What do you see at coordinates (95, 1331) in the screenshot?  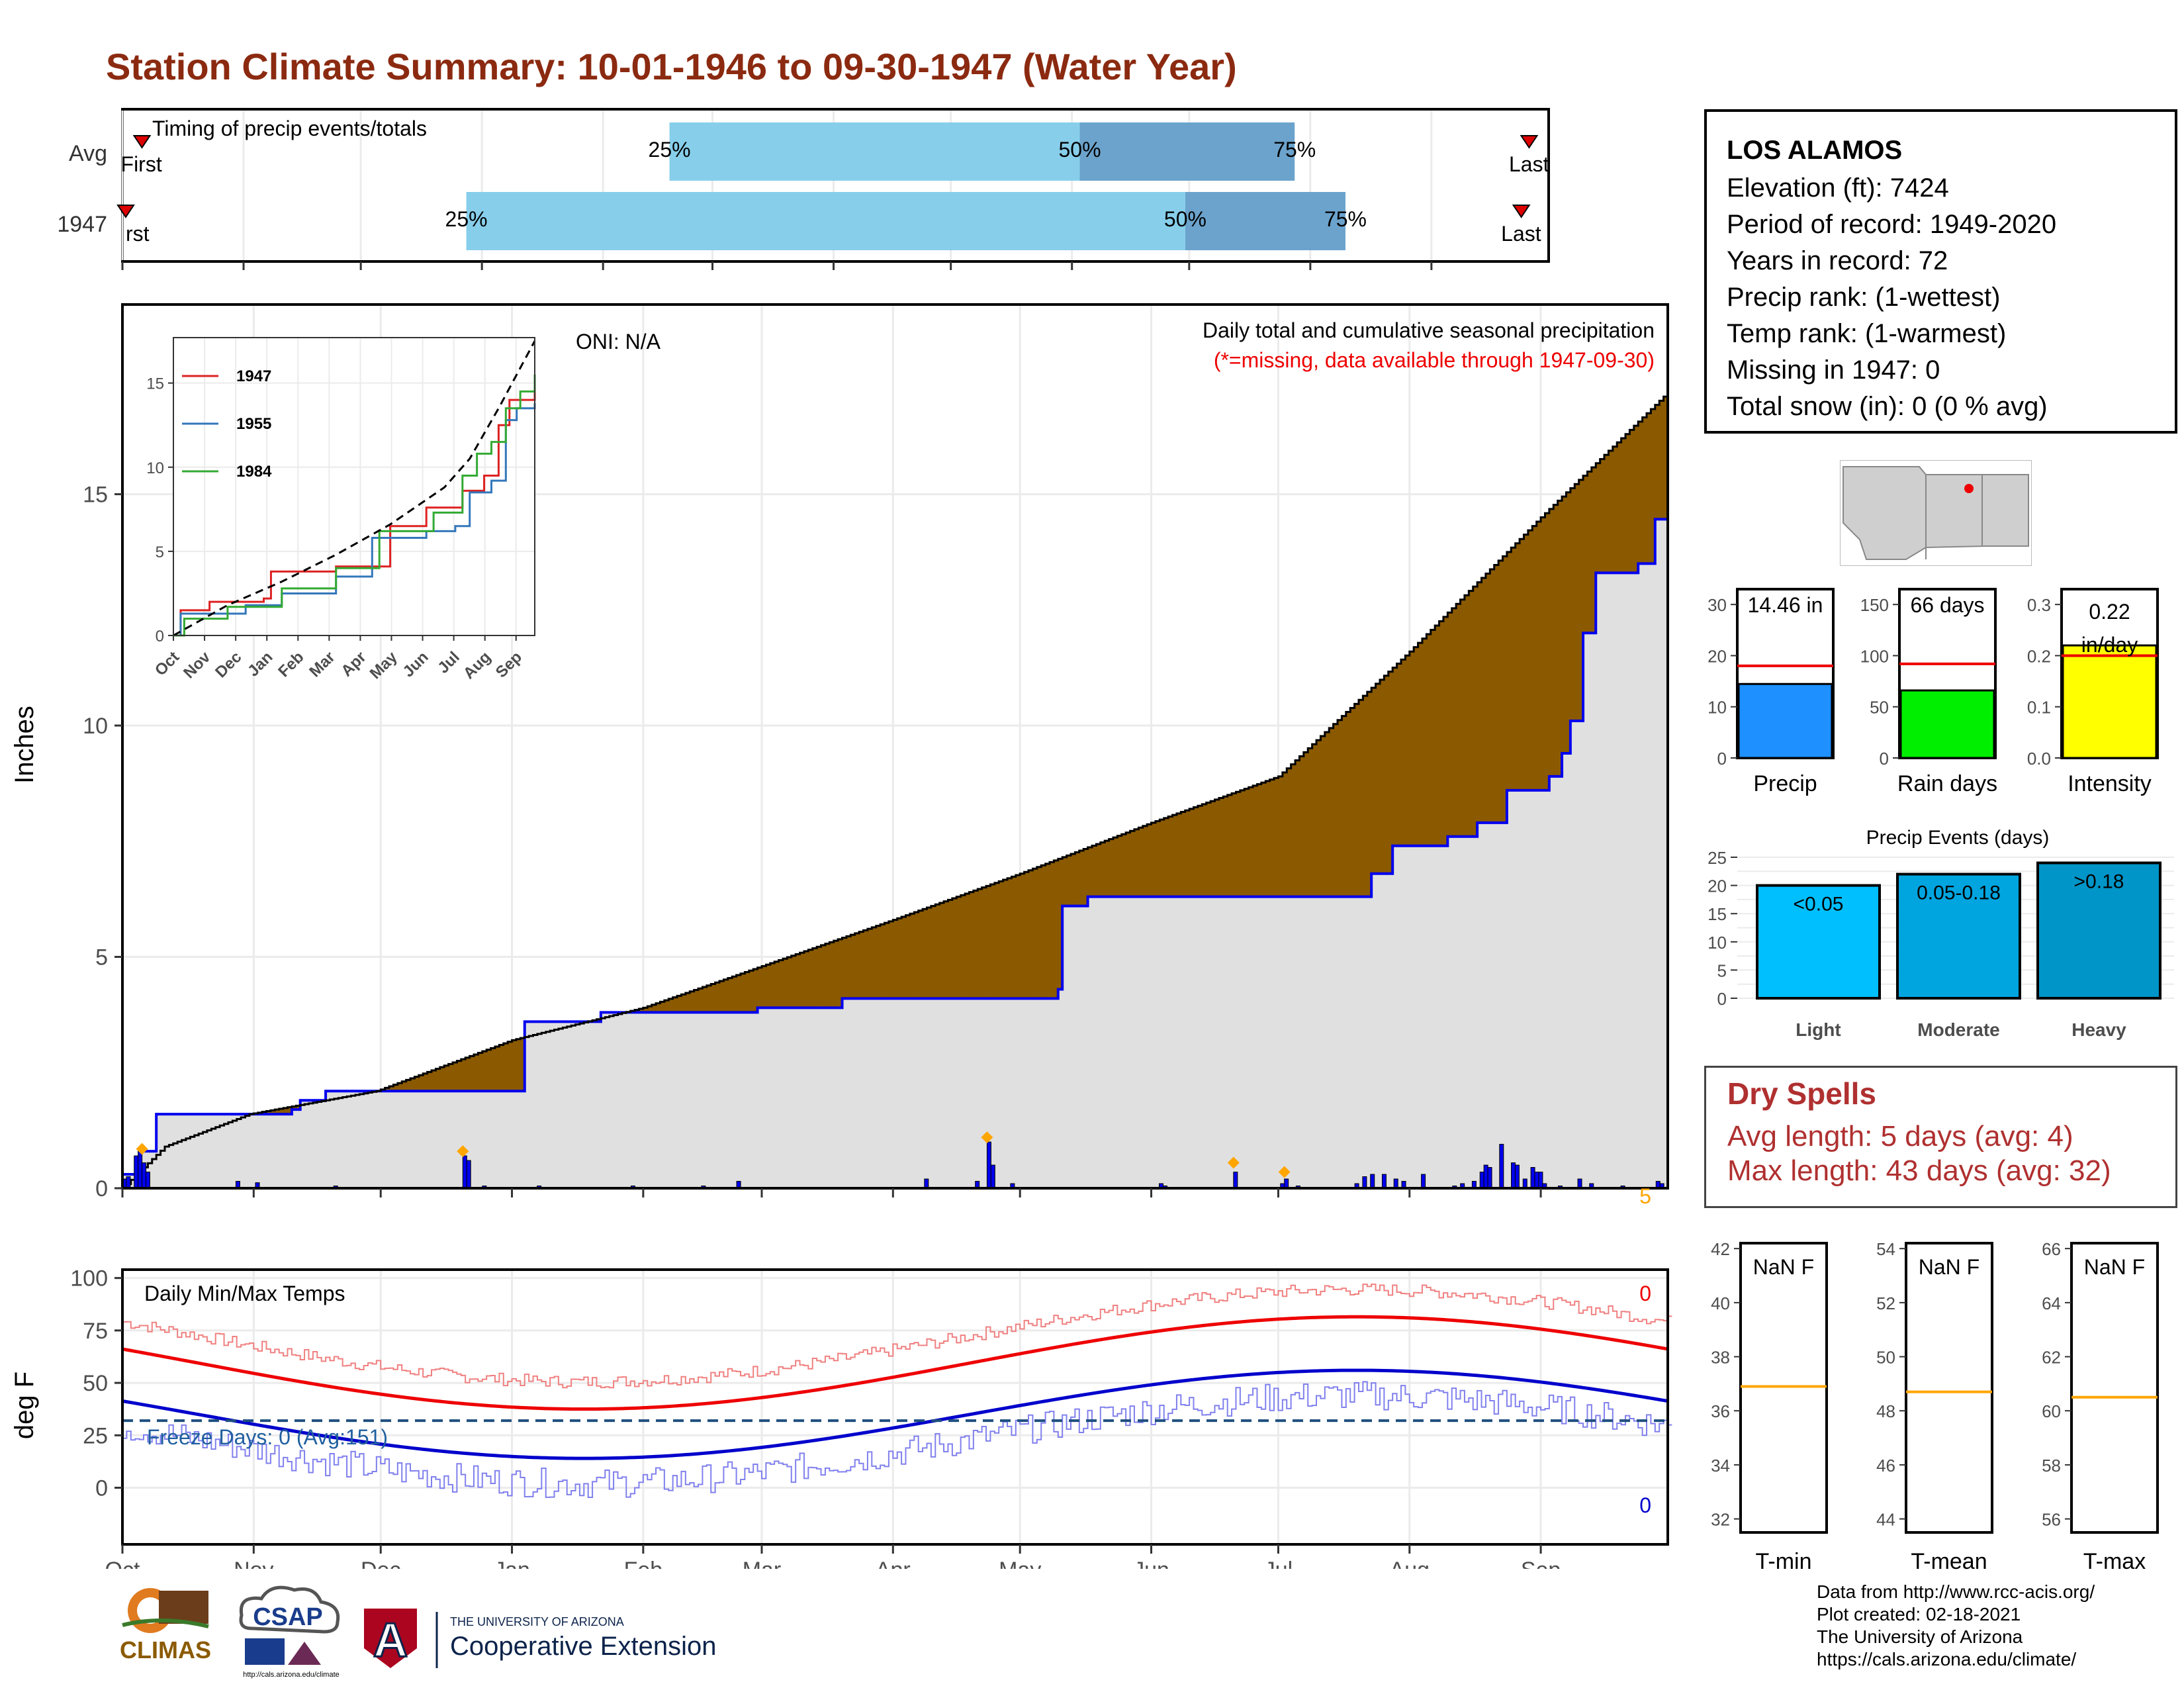 I see `temp-ytick-label: 75` at bounding box center [95, 1331].